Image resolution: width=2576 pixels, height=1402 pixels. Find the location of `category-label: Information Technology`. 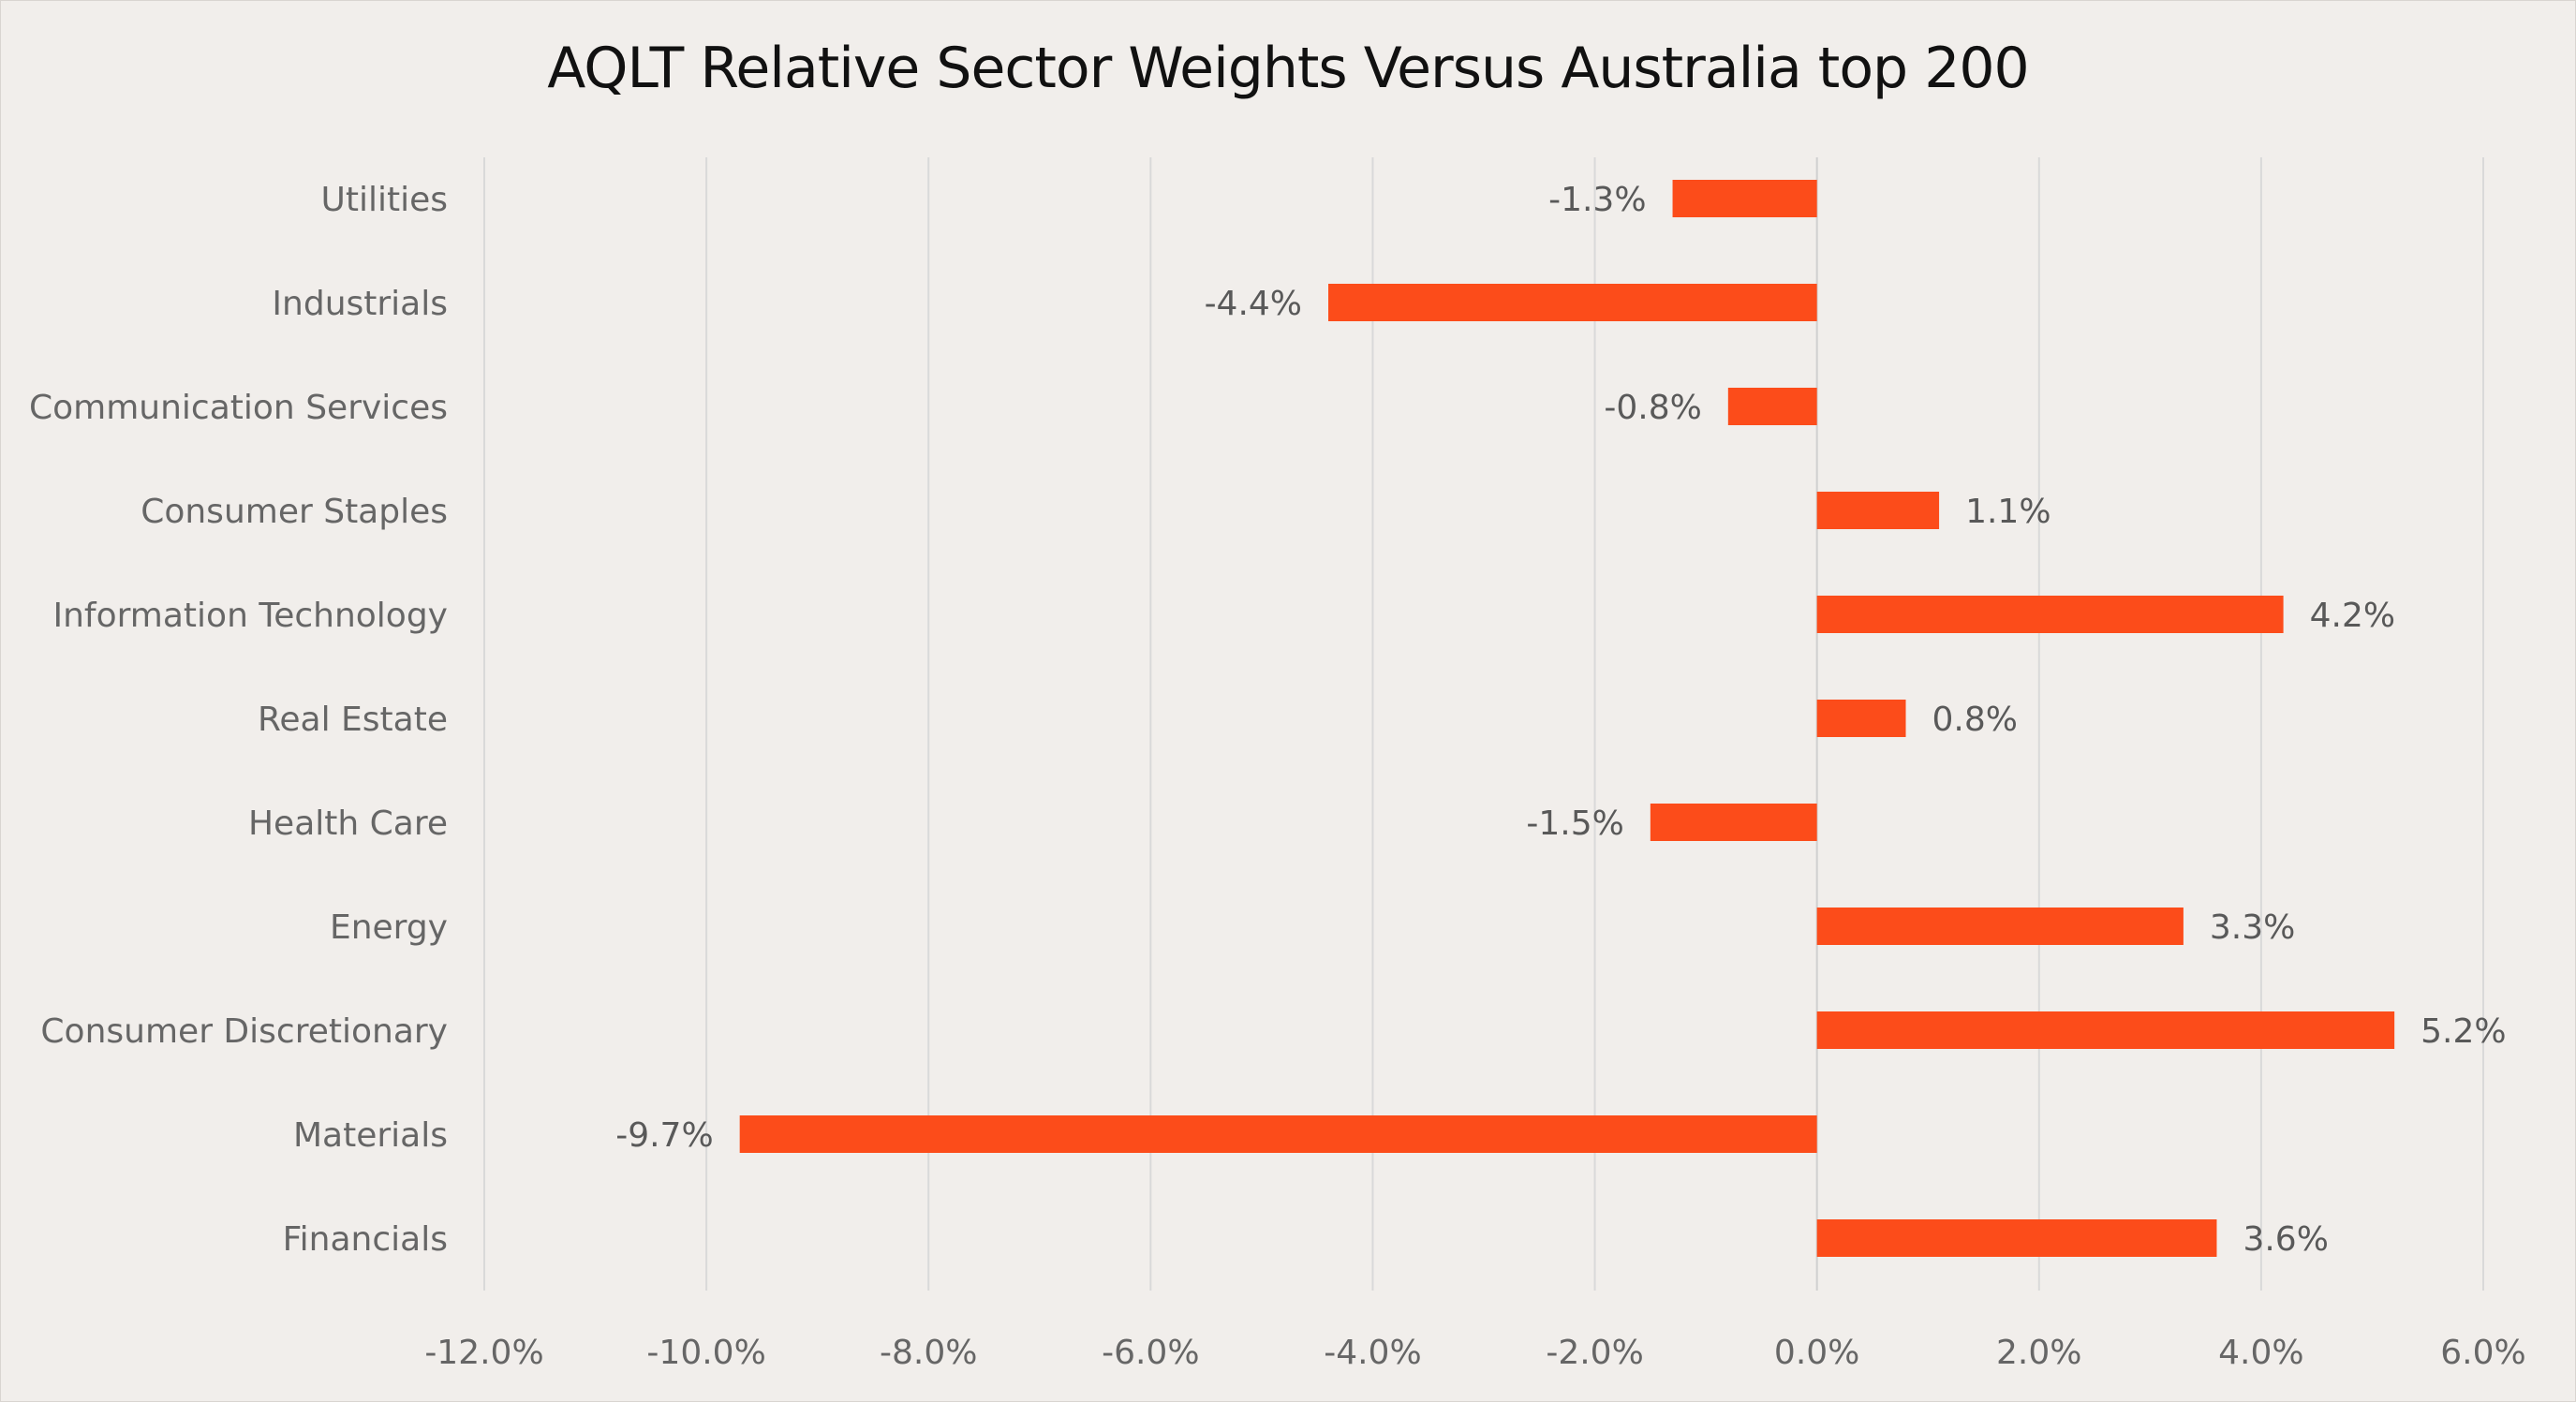

category-label: Information Technology is located at coordinates (251, 616).